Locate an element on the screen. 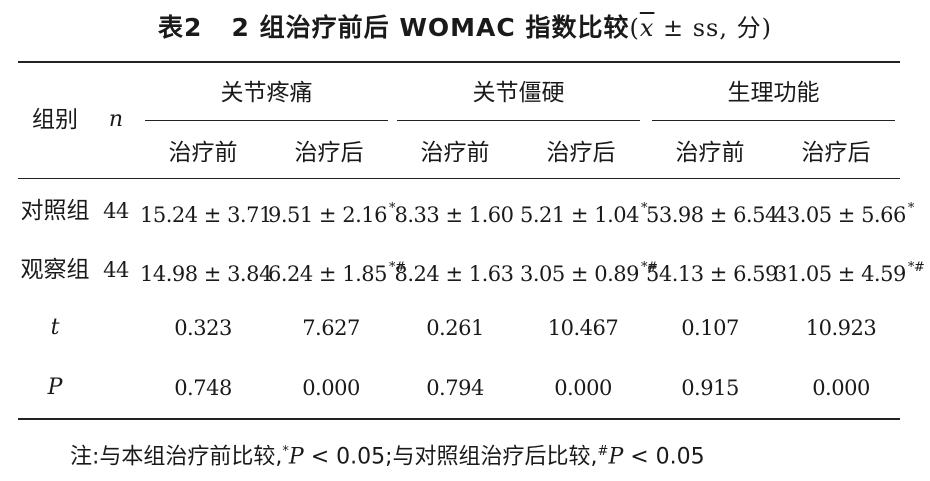  table-cell: 14.98 ± 3.84 is located at coordinates (206, 274).